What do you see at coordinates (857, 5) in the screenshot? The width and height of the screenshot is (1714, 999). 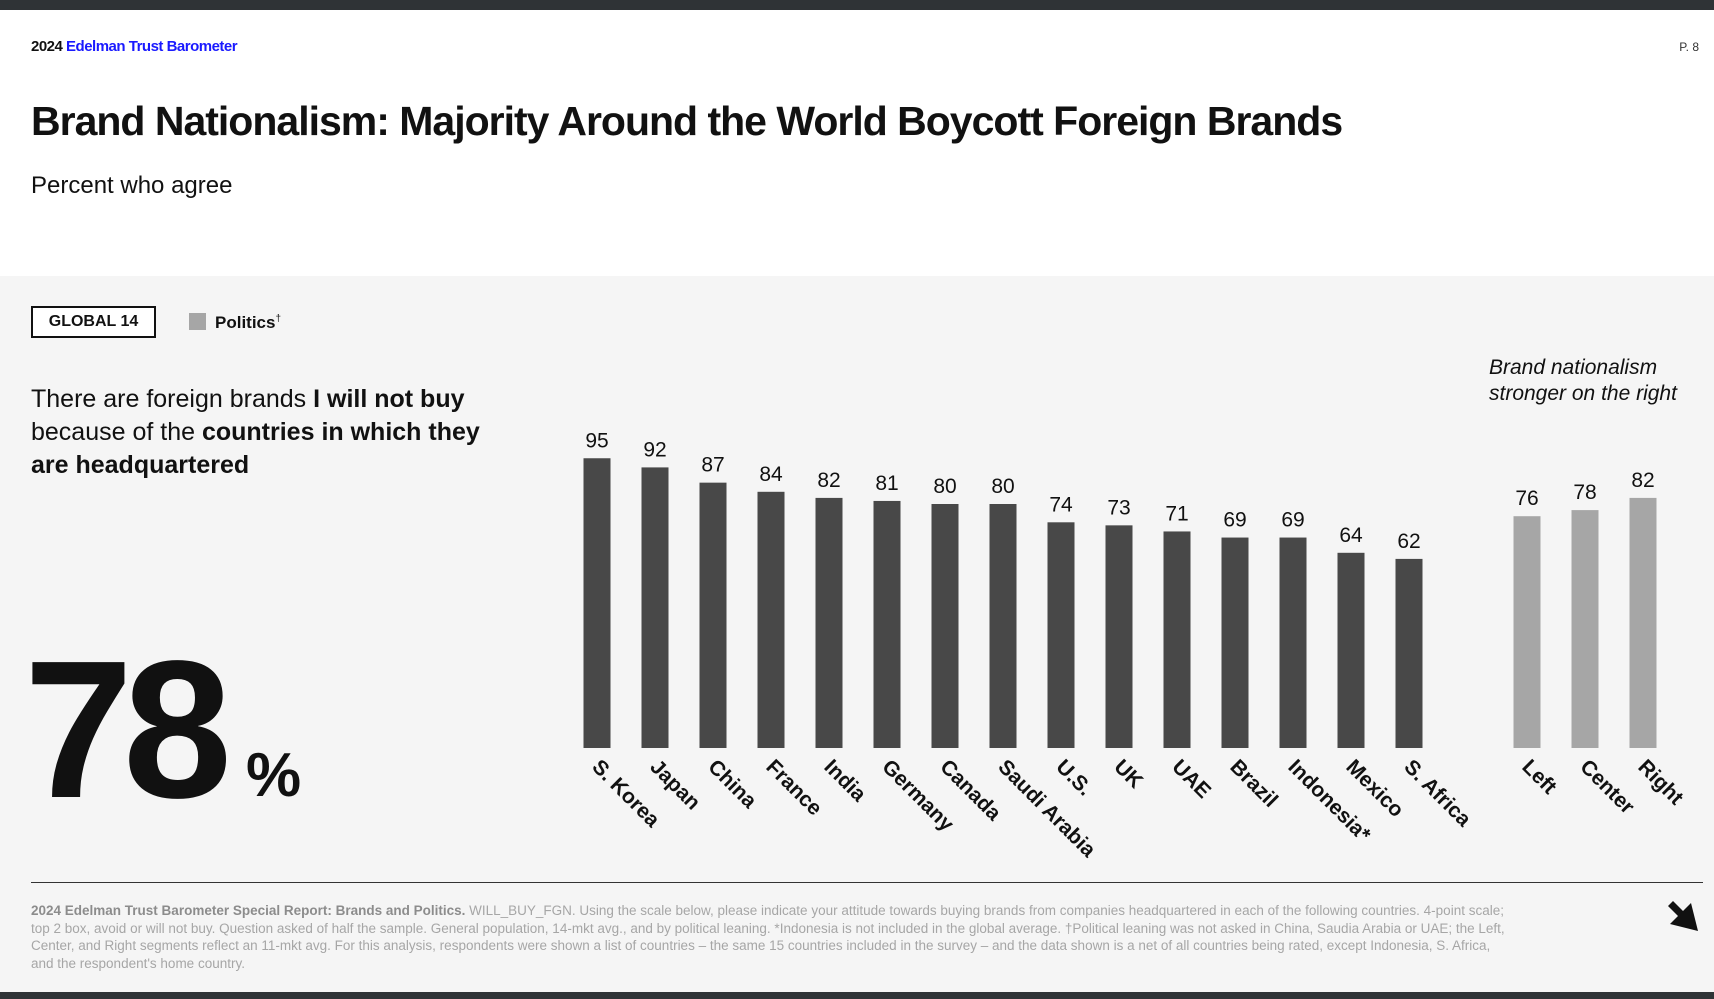 I see `top-bar` at bounding box center [857, 5].